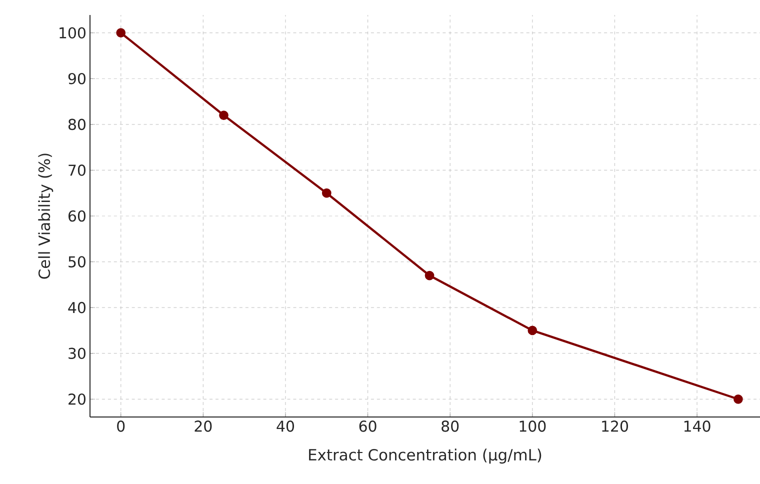  Describe the element at coordinates (46, 216) in the screenshot. I see `y-axis-title: Cell Viability (%)` at that location.